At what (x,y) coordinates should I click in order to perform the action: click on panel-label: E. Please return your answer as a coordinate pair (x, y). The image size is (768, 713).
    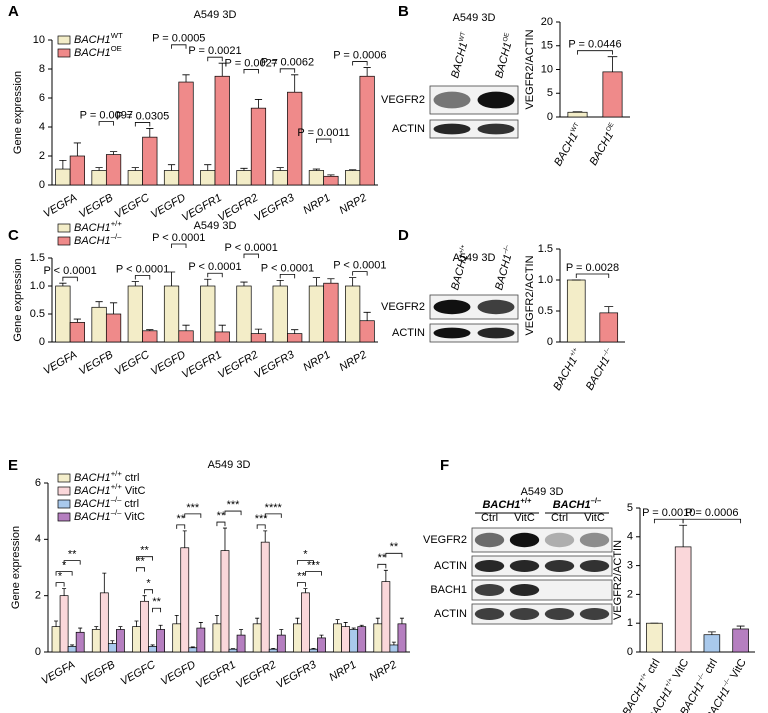
    Looking at the image, I should click on (13, 465).